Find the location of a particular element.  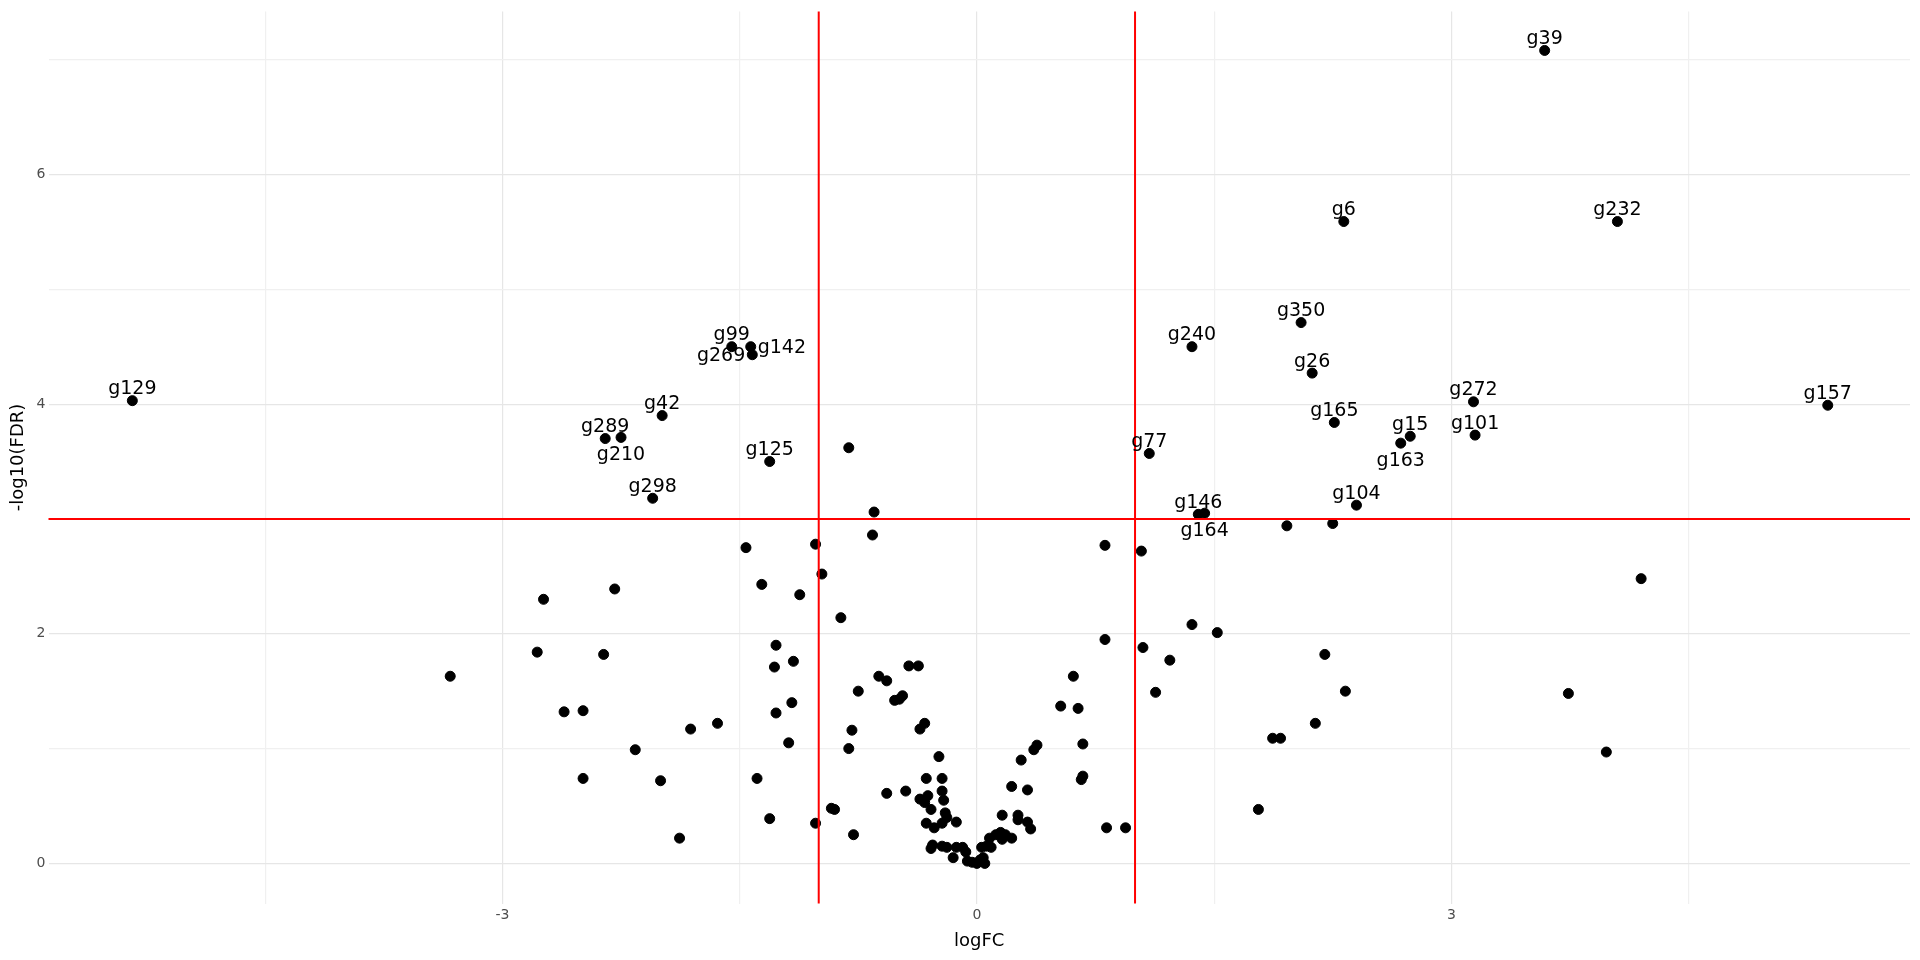

y-axis-title: -log10(FDR) is located at coordinates (17, 457).